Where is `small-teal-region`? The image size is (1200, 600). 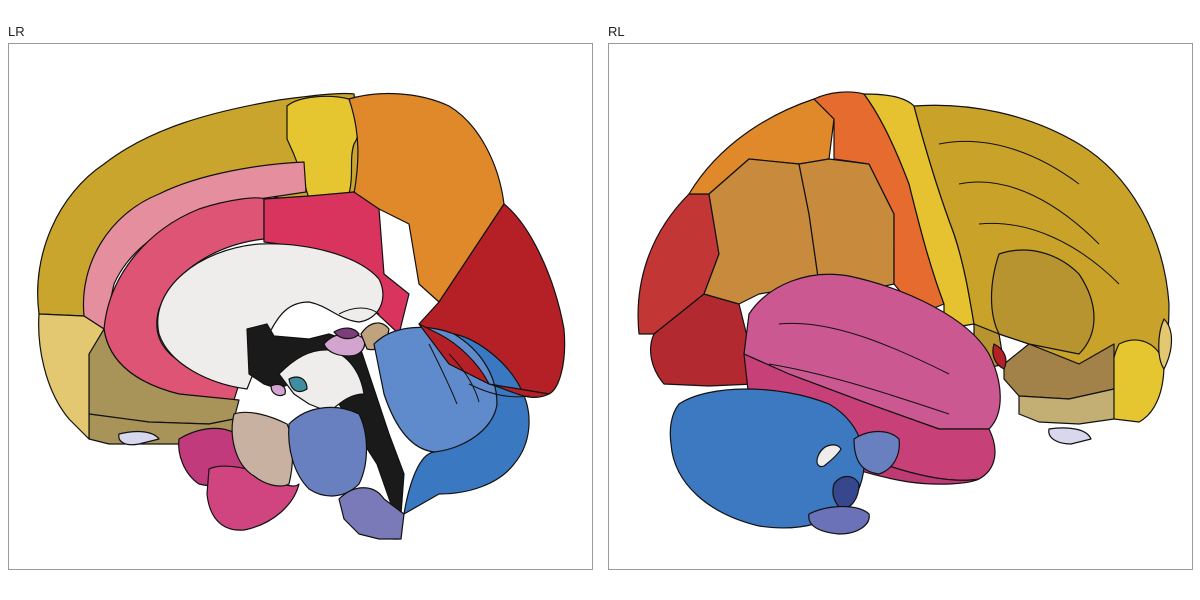 small-teal-region is located at coordinates (298, 384).